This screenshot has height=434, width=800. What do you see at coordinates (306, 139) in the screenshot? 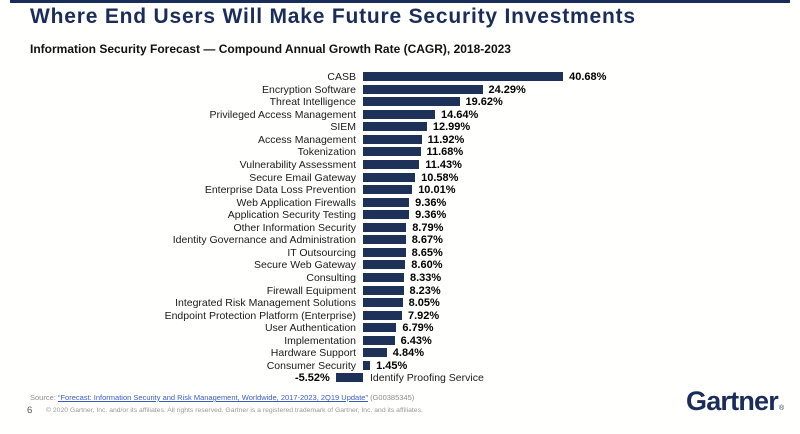
I see `bar-category-label: Access Management` at bounding box center [306, 139].